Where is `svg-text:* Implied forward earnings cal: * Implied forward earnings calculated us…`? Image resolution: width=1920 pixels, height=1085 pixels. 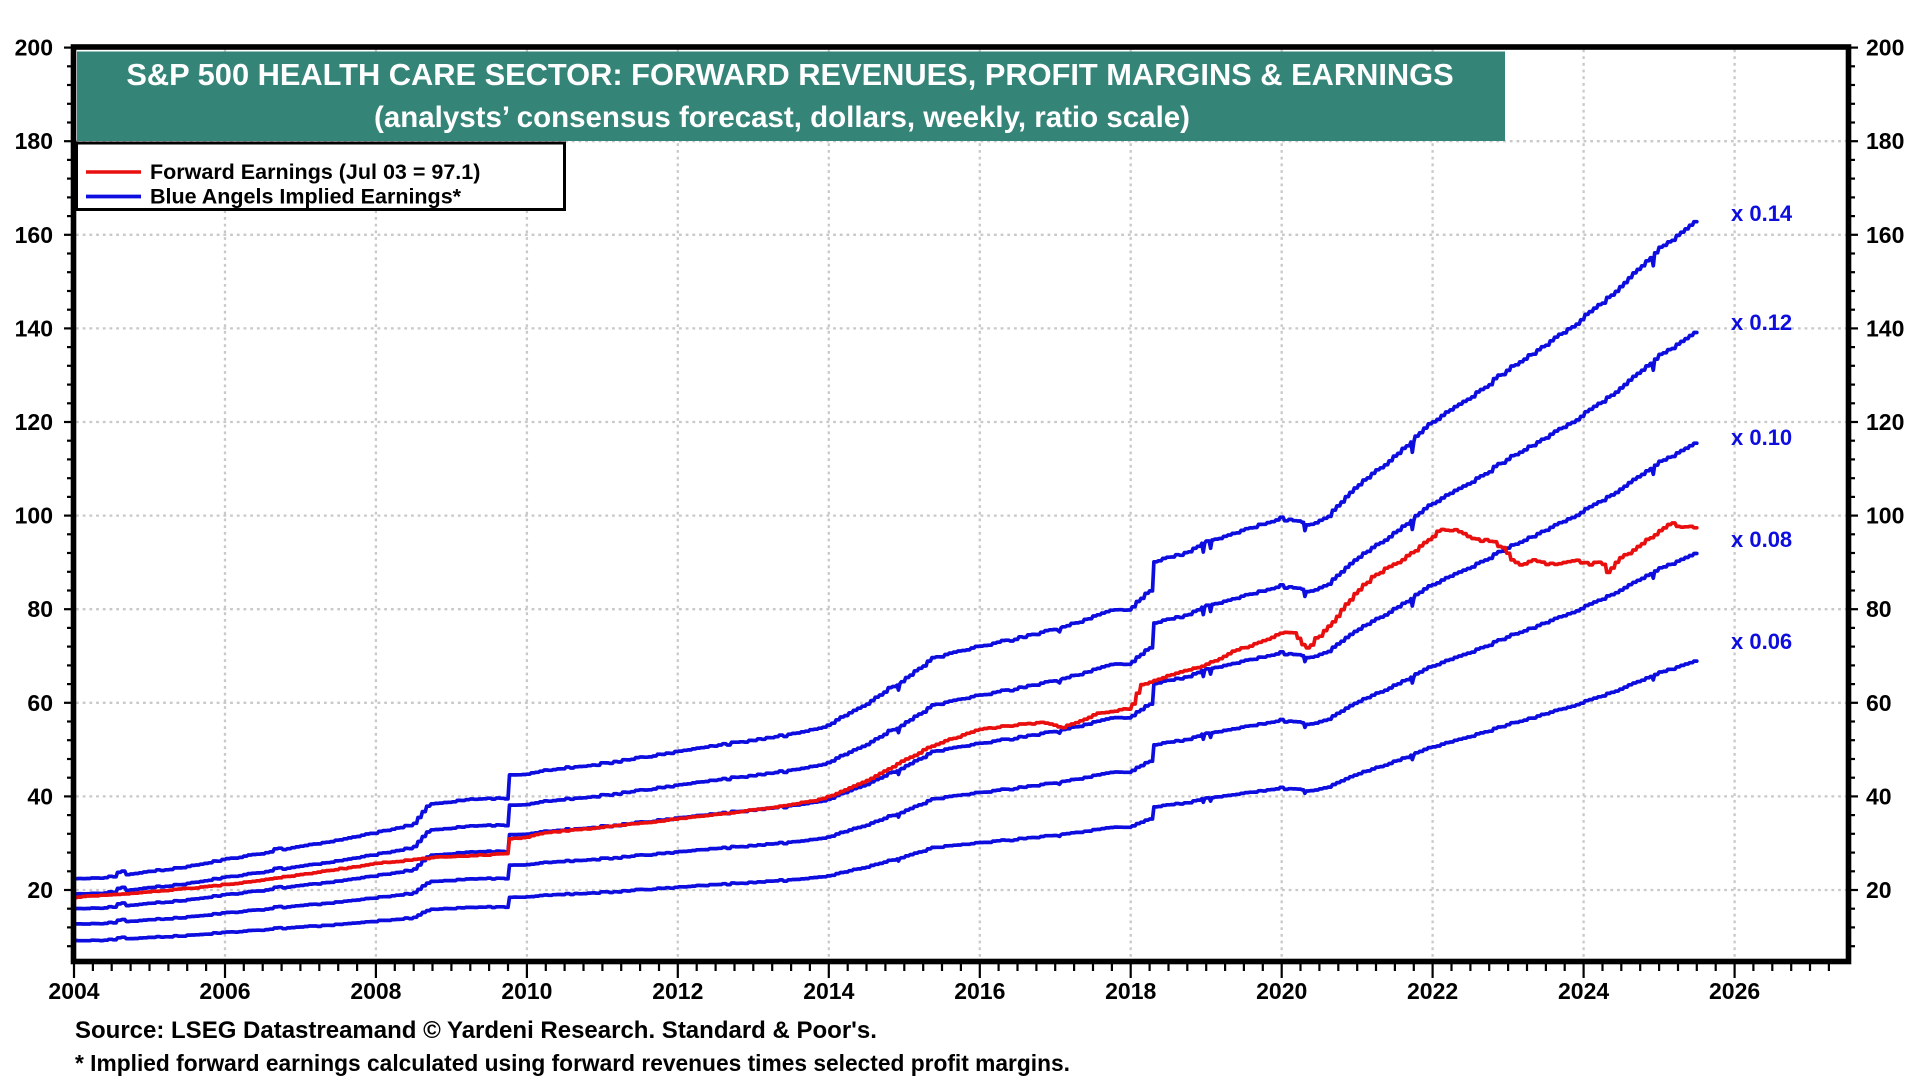 svg-text:* Implied forward earnings cal: * Implied forward earnings calculated us… is located at coordinates (572, 1063).